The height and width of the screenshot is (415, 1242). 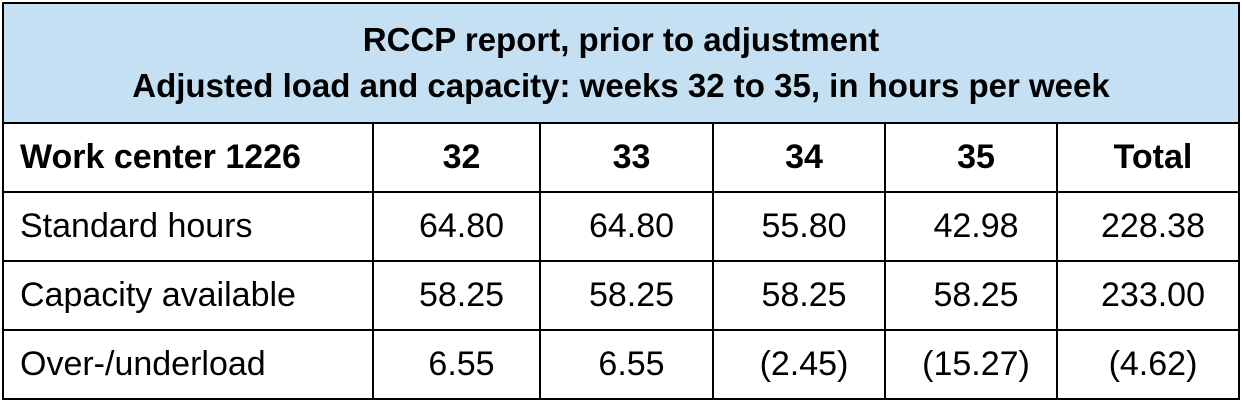 I want to click on cell: (4.62), so click(x=1147, y=363).